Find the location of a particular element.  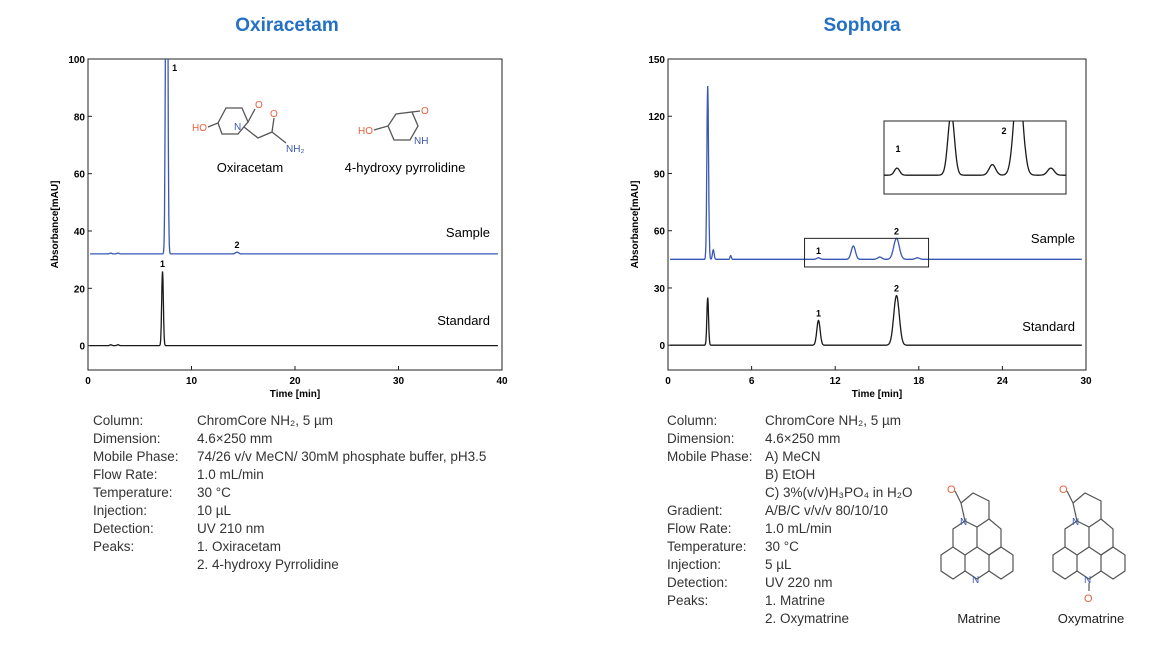

hydroxy-pyrrolidine-structure: HO O NH is located at coordinates (393, 126).